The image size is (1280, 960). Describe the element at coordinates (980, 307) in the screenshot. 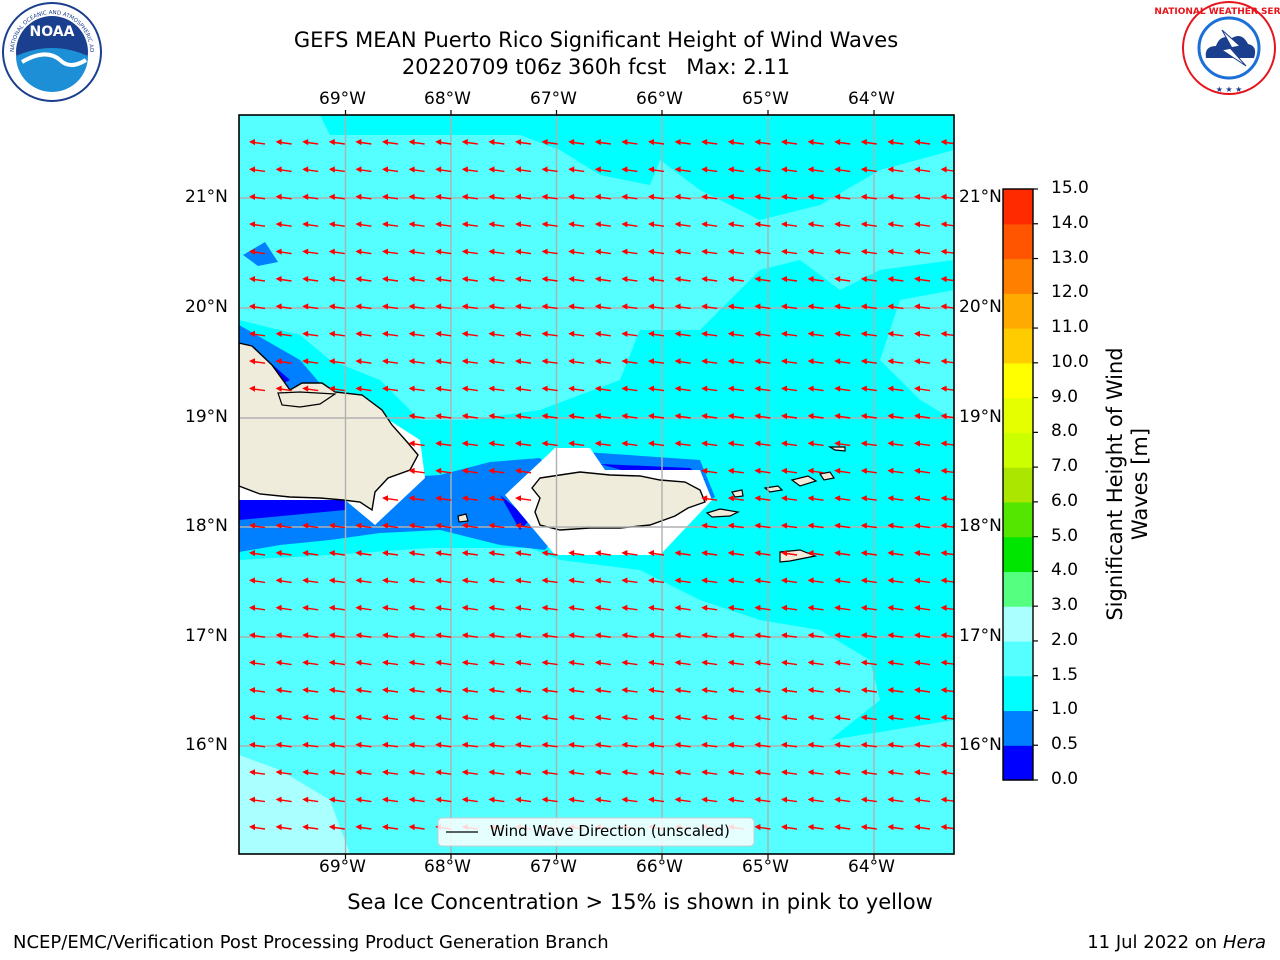

I see `lat-tick-right: 20°N` at that location.